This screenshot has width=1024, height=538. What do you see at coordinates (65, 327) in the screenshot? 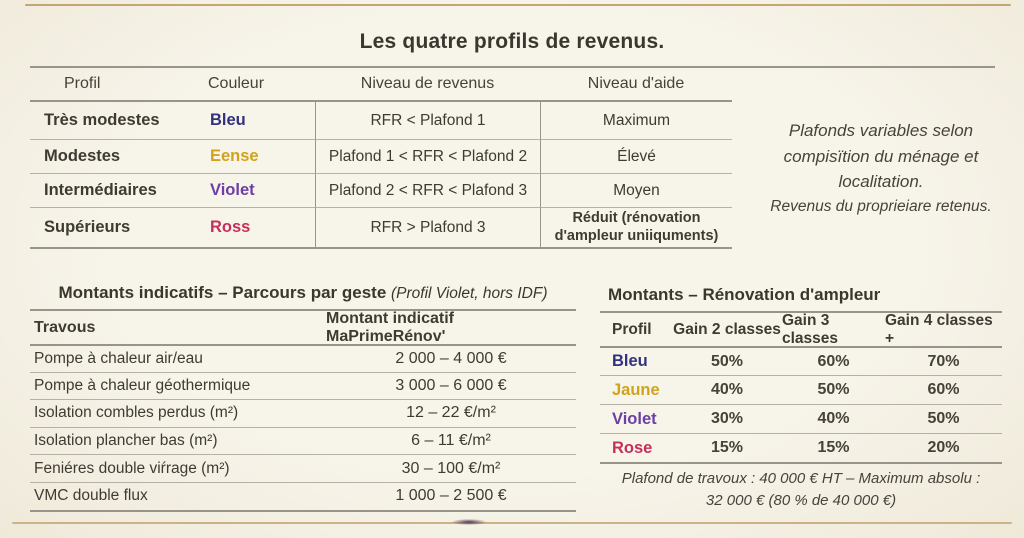
I see `gestes-header-travaux: Travous` at bounding box center [65, 327].